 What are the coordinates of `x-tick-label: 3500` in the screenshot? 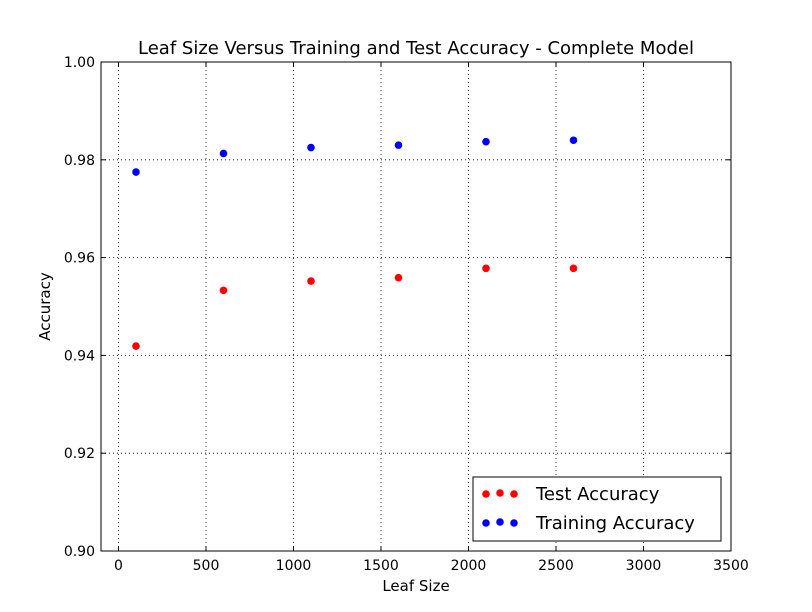 It's located at (731, 566).